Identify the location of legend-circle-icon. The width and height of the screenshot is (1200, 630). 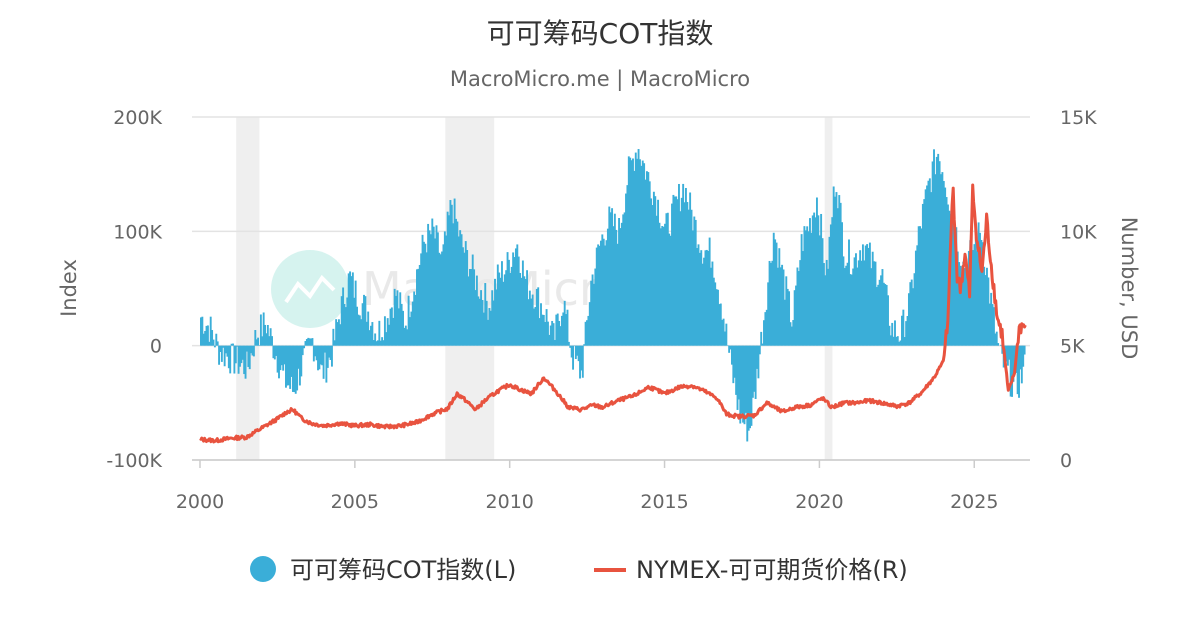
(263, 569).